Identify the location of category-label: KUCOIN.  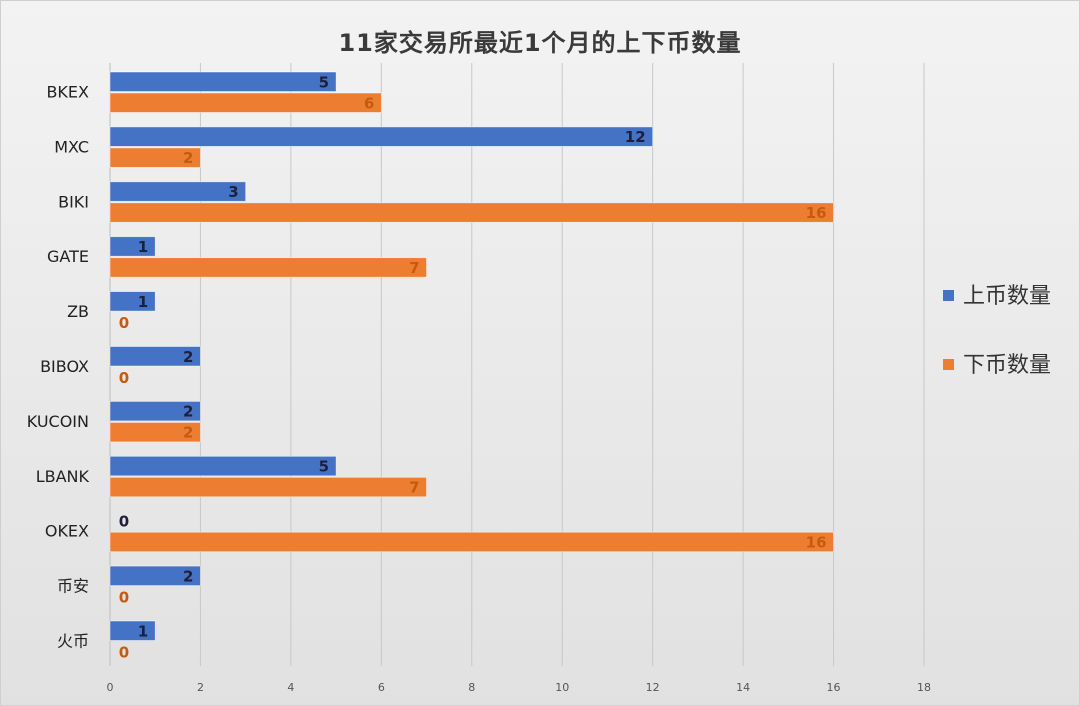
(58, 421).